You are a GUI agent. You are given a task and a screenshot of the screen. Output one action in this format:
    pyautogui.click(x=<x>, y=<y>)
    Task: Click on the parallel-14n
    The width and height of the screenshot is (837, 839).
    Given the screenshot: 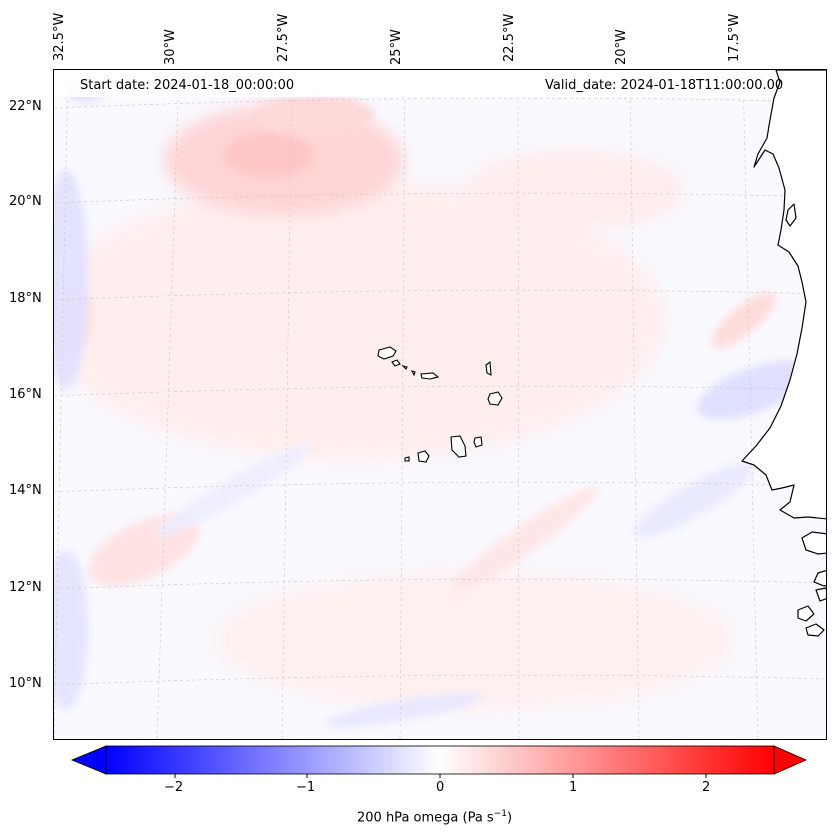 What is the action you would take?
    pyautogui.click(x=440, y=487)
    